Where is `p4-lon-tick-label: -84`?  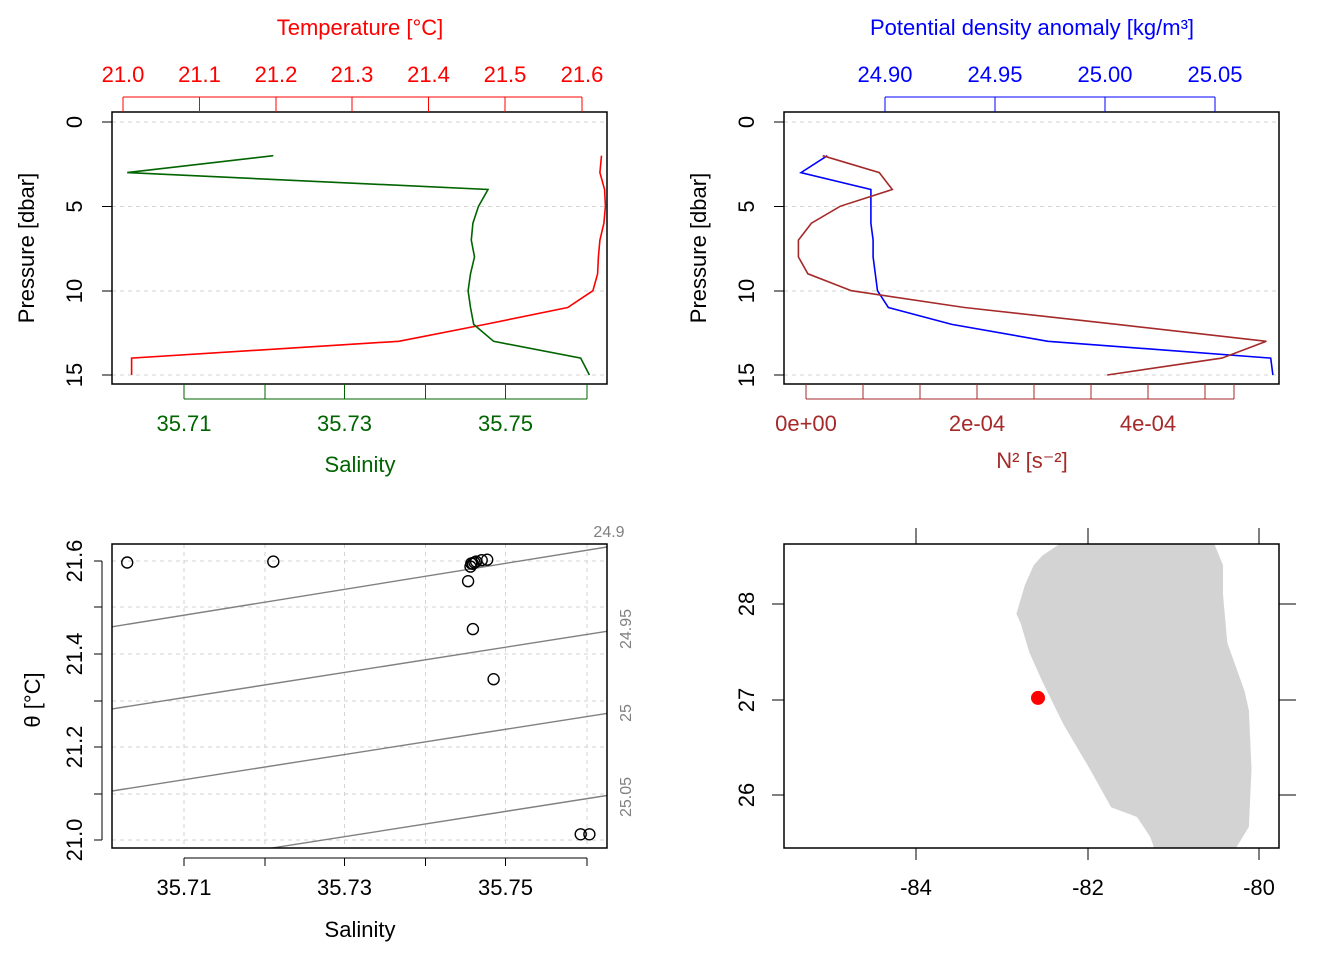 p4-lon-tick-label: -84 is located at coordinates (916, 887).